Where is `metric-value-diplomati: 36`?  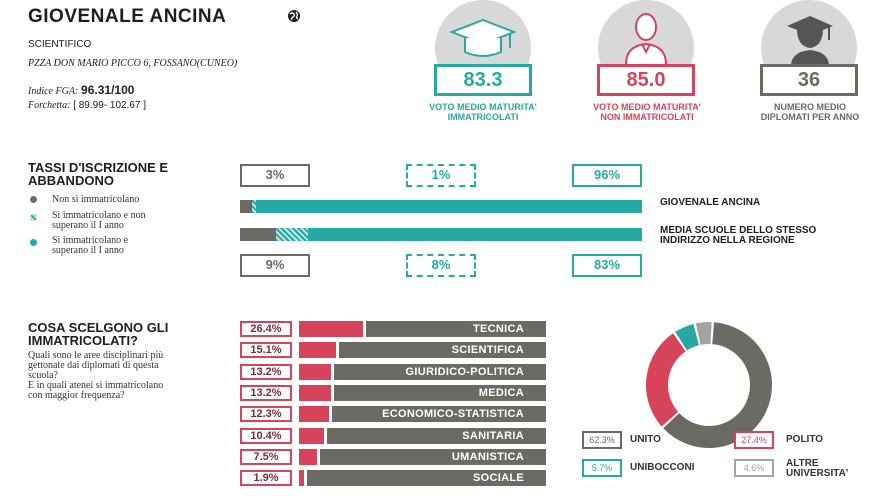
metric-value-diplomati: 36 is located at coordinates (809, 80).